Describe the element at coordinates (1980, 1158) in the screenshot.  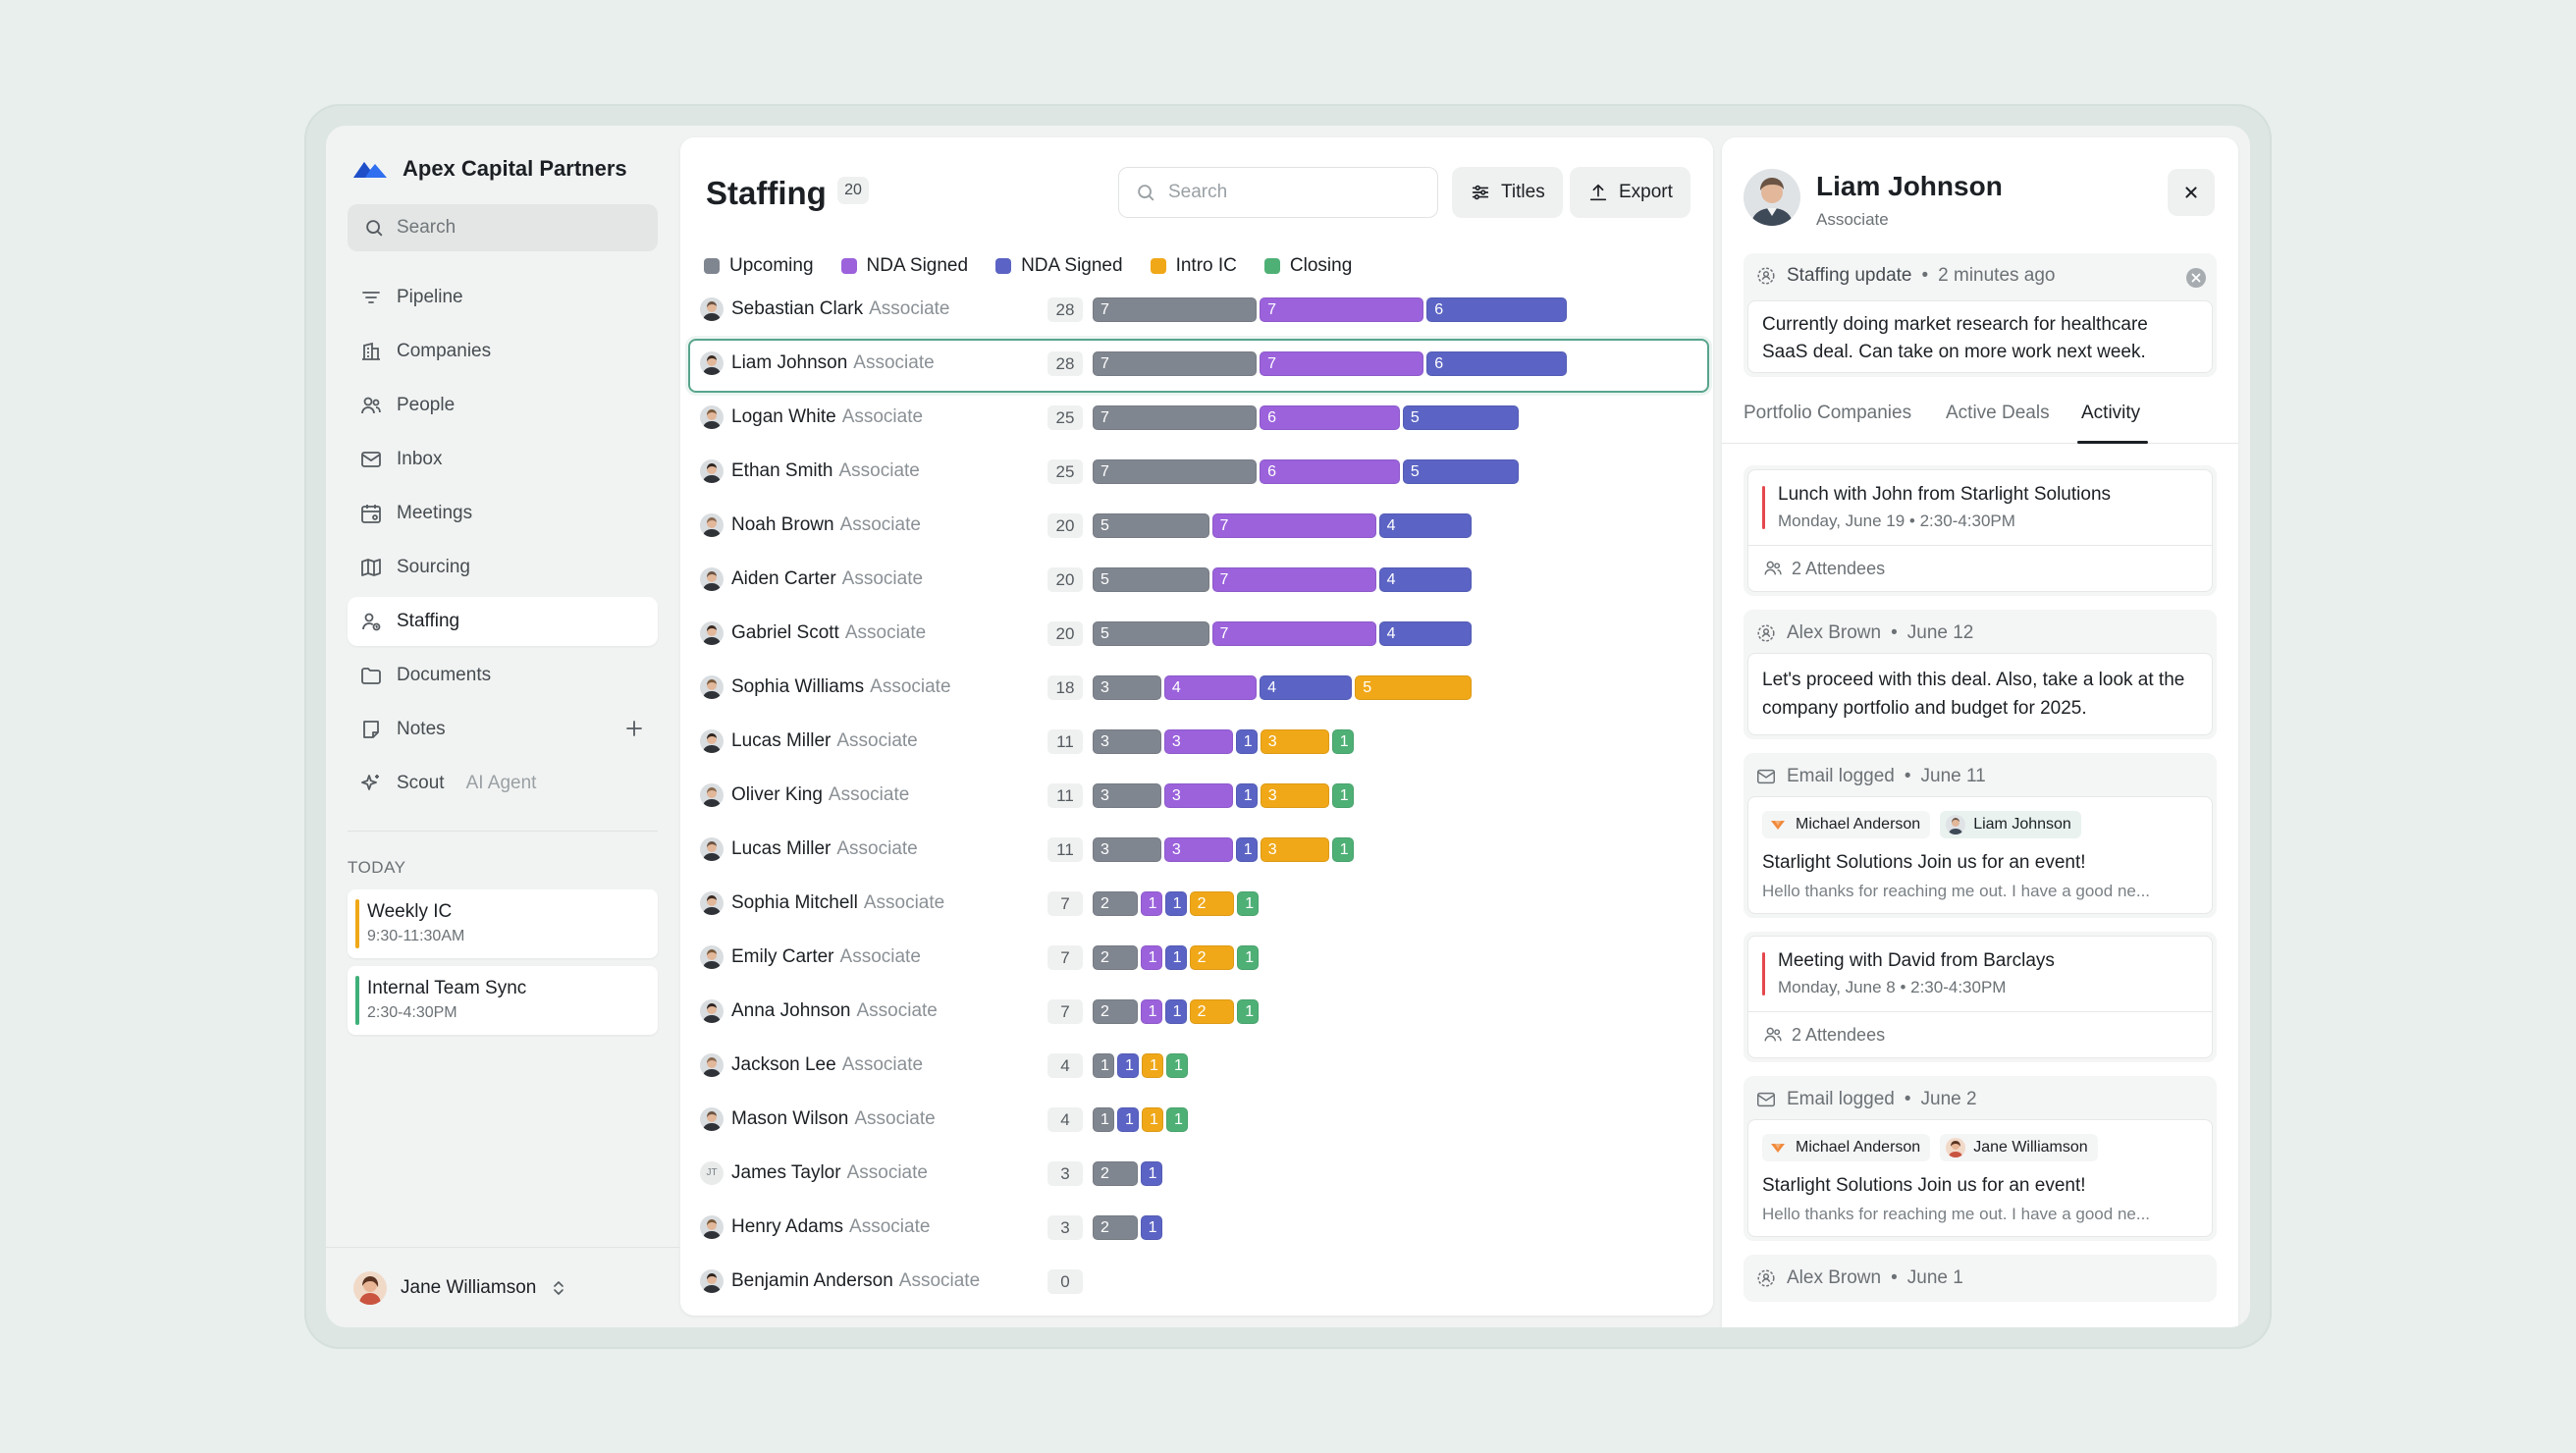
I see `activity-email-card: Email logged • June 2 Michael Anderson` at that location.